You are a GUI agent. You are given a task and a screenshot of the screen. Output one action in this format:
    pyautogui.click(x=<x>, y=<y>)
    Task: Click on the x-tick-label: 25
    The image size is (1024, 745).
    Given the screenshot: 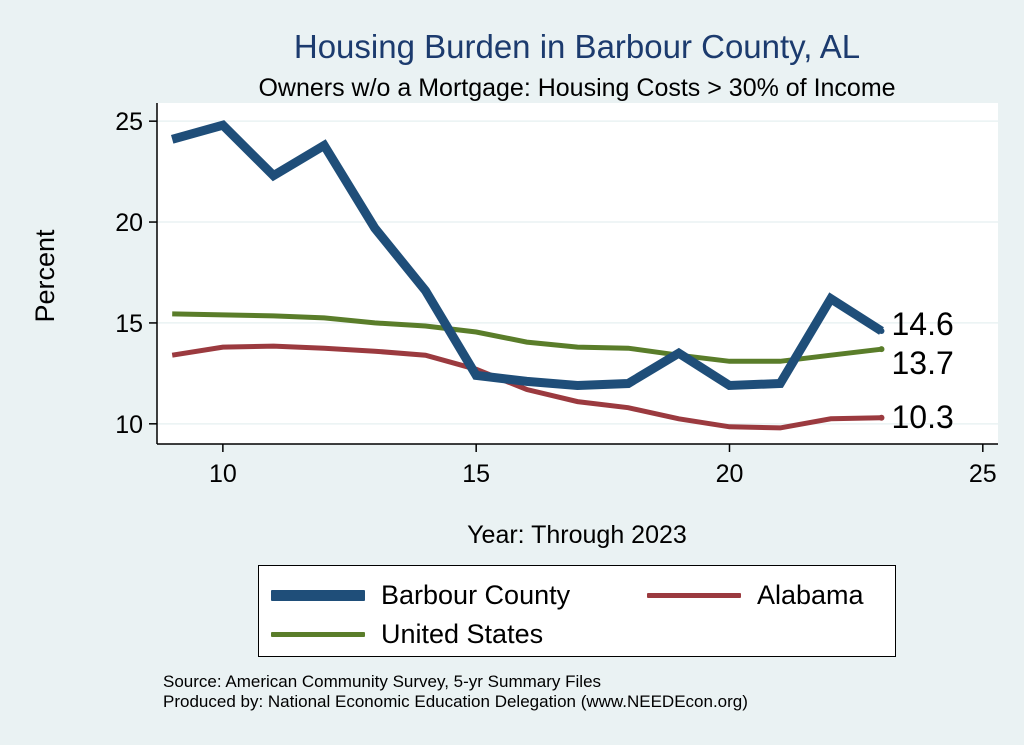 What is the action you would take?
    pyautogui.click(x=983, y=474)
    